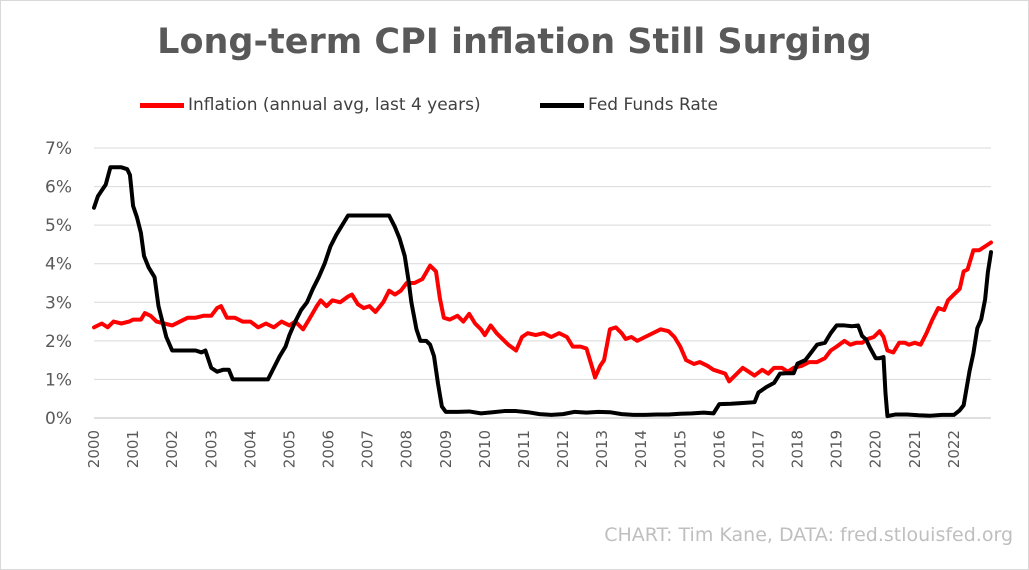 The height and width of the screenshot is (570, 1029). What do you see at coordinates (250, 449) in the screenshot?
I see `x-tick-label: 2004` at bounding box center [250, 449].